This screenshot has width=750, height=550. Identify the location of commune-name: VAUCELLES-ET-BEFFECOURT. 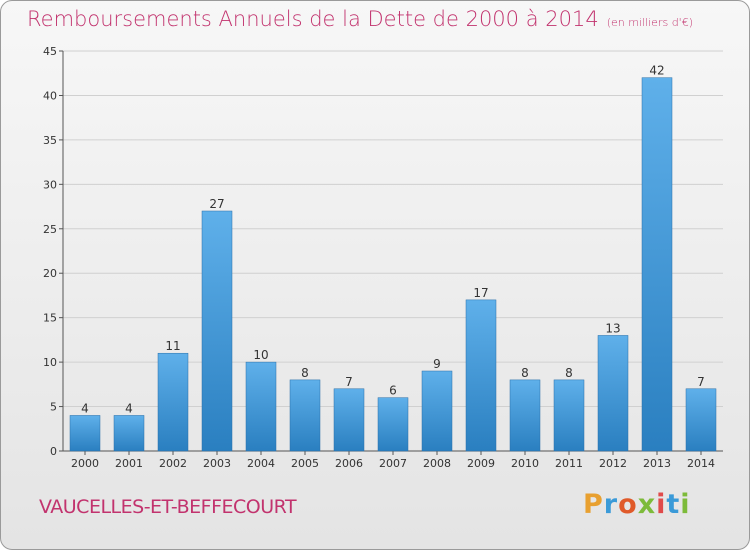
(168, 507).